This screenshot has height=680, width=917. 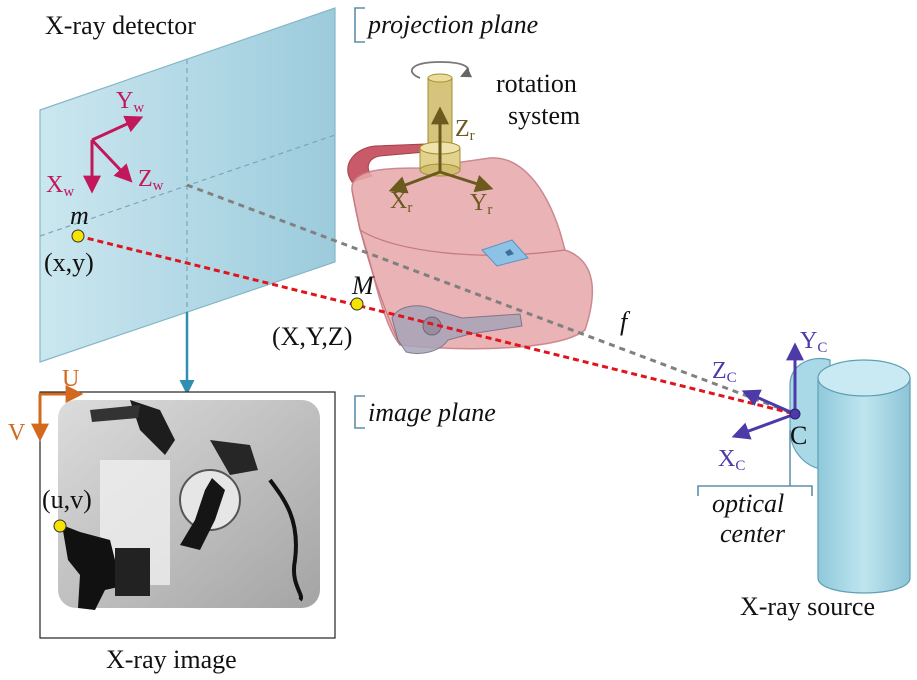 I want to click on world-axes, so click(x=113, y=154).